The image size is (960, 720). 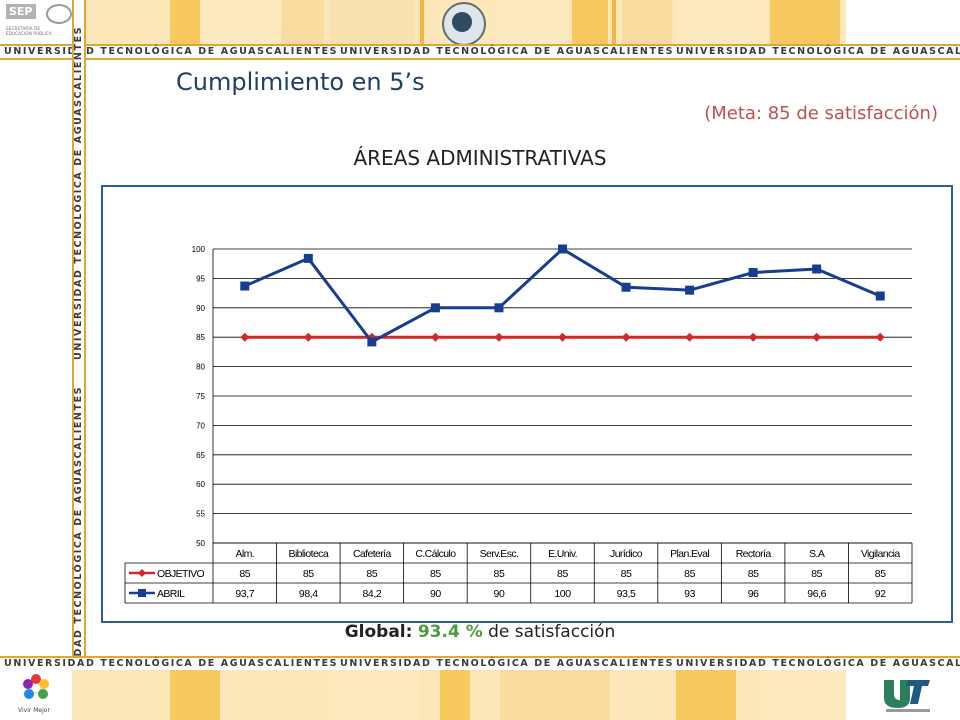 What do you see at coordinates (59, 14) in the screenshot?
I see `eagle-emblem-icon` at bounding box center [59, 14].